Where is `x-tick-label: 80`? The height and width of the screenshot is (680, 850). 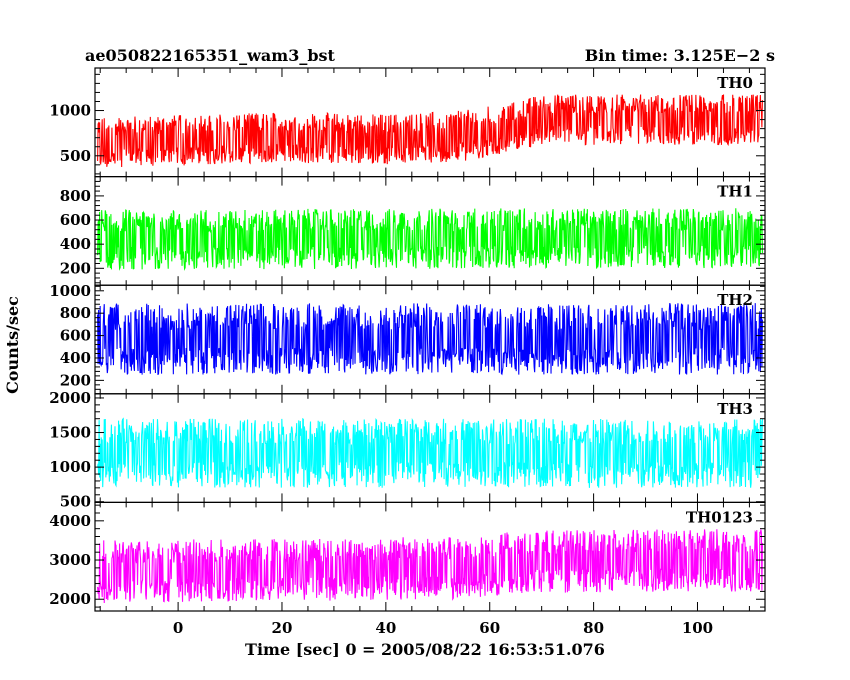
x-tick-label: 80 is located at coordinates (593, 628).